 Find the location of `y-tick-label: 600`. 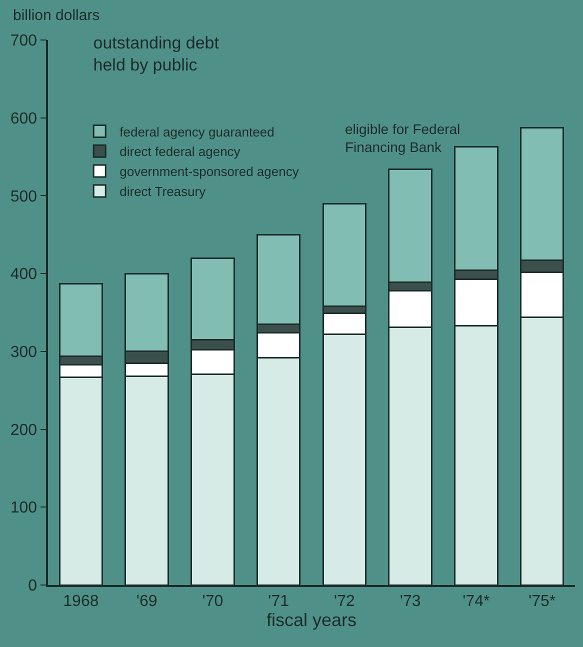

y-tick-label: 600 is located at coordinates (24, 119).